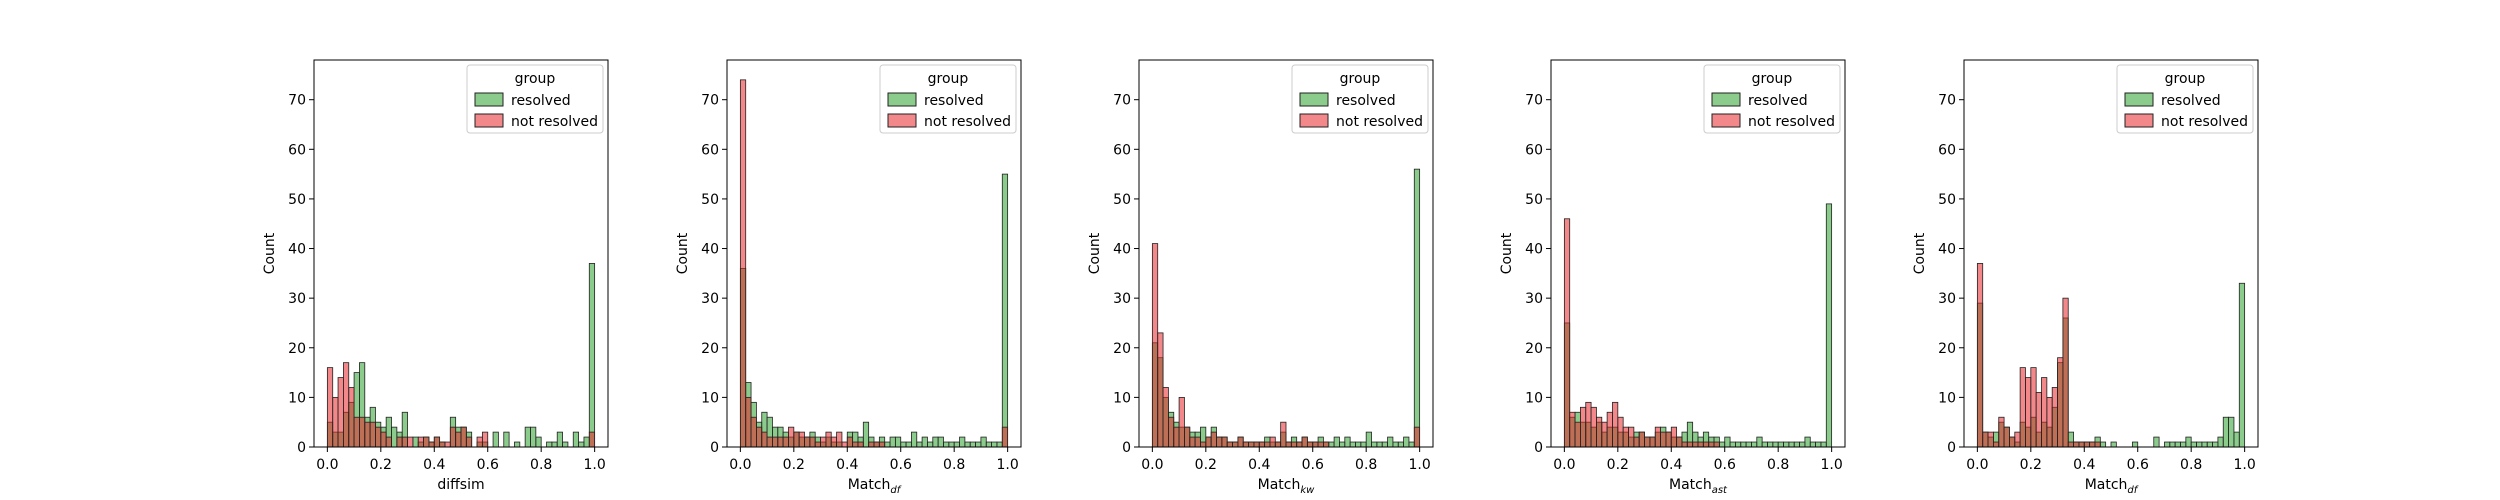  What do you see at coordinates (895, 490) in the screenshot?
I see `x-axis-label-subscript: df` at bounding box center [895, 490].